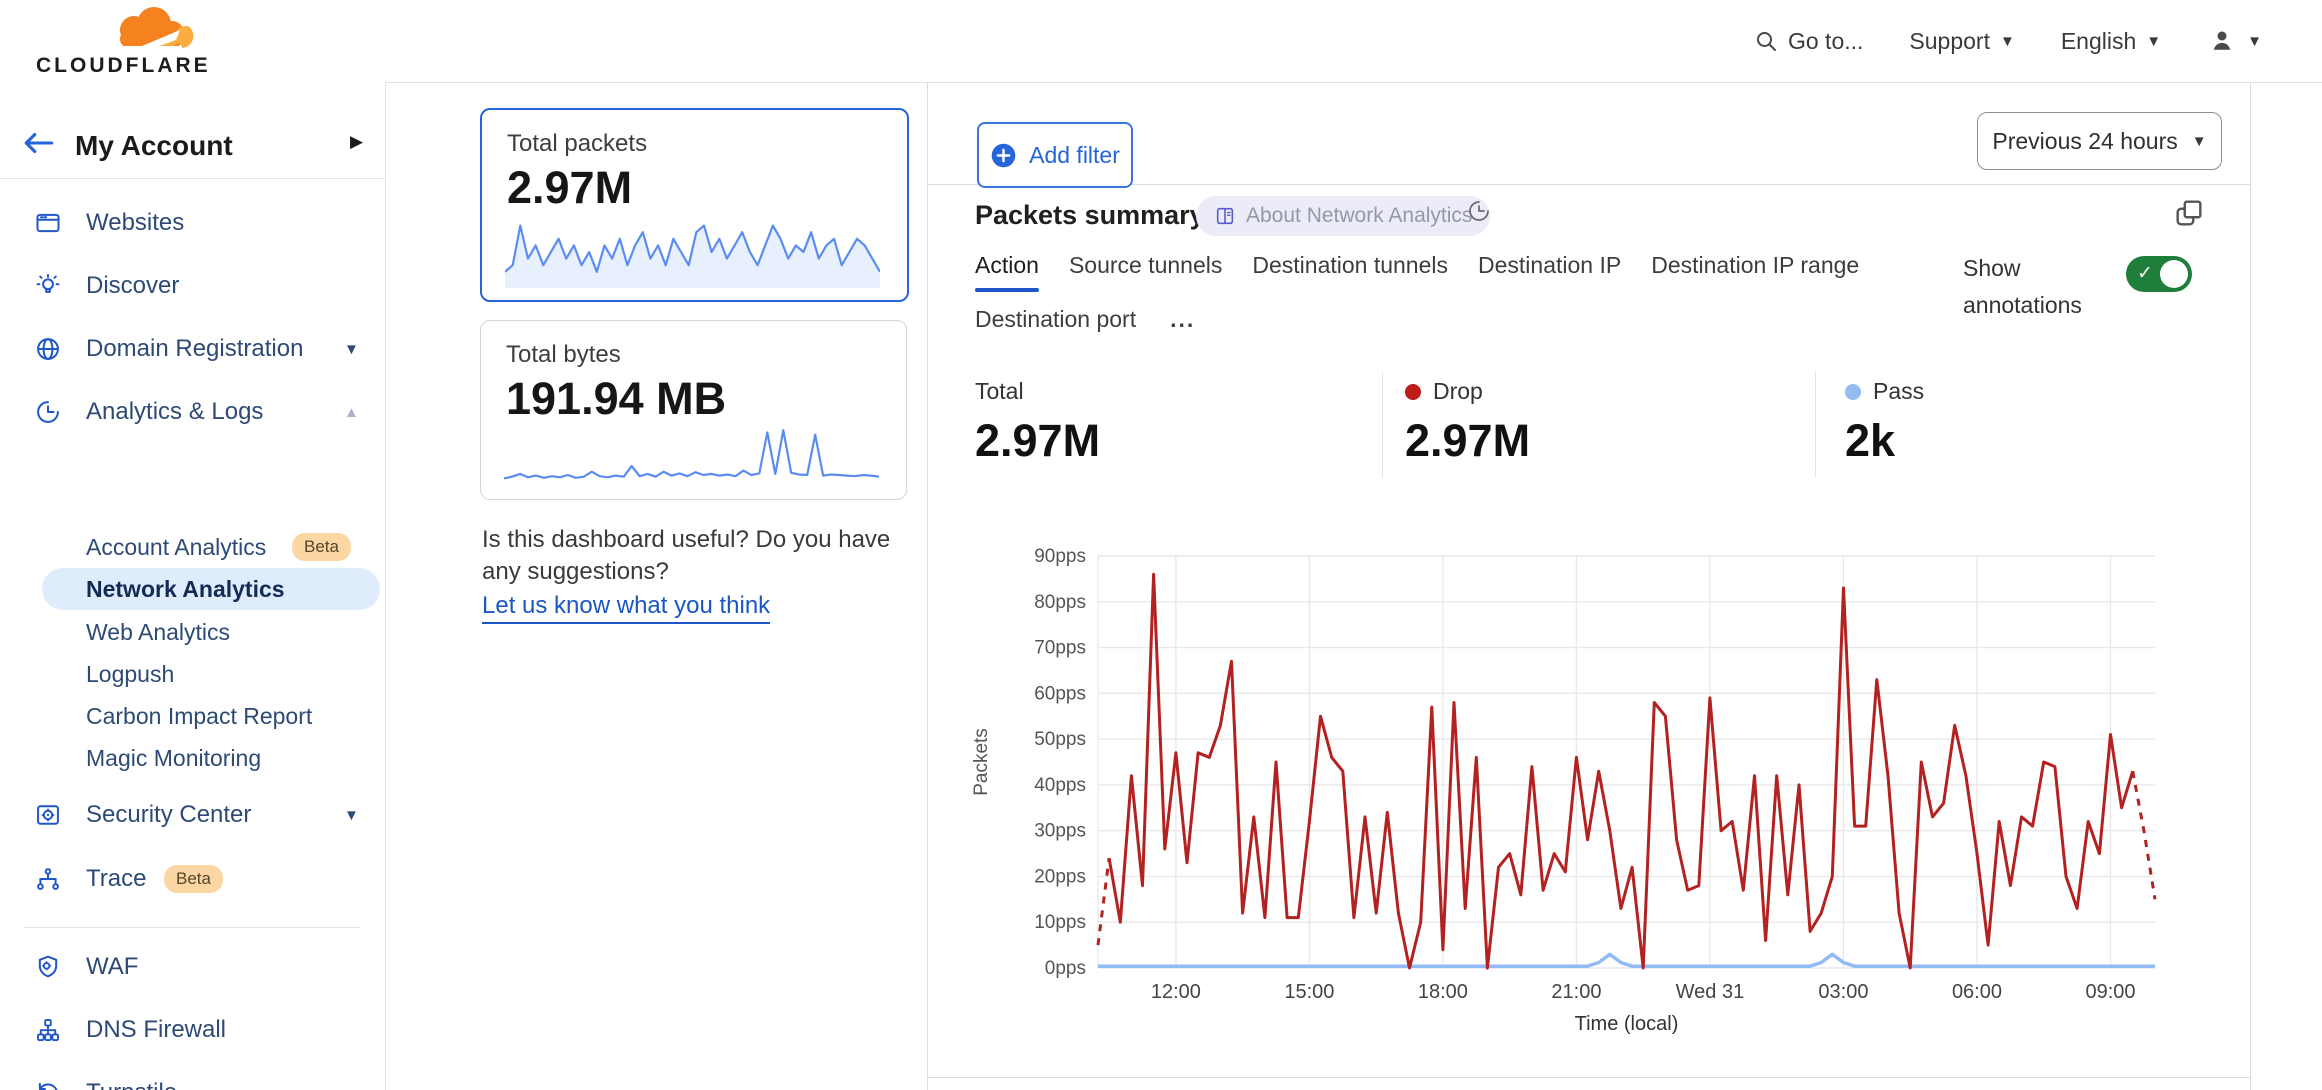 This screenshot has height=1090, width=2322. Describe the element at coordinates (1065, 968) in the screenshot. I see `svg-text: 0pps` at that location.